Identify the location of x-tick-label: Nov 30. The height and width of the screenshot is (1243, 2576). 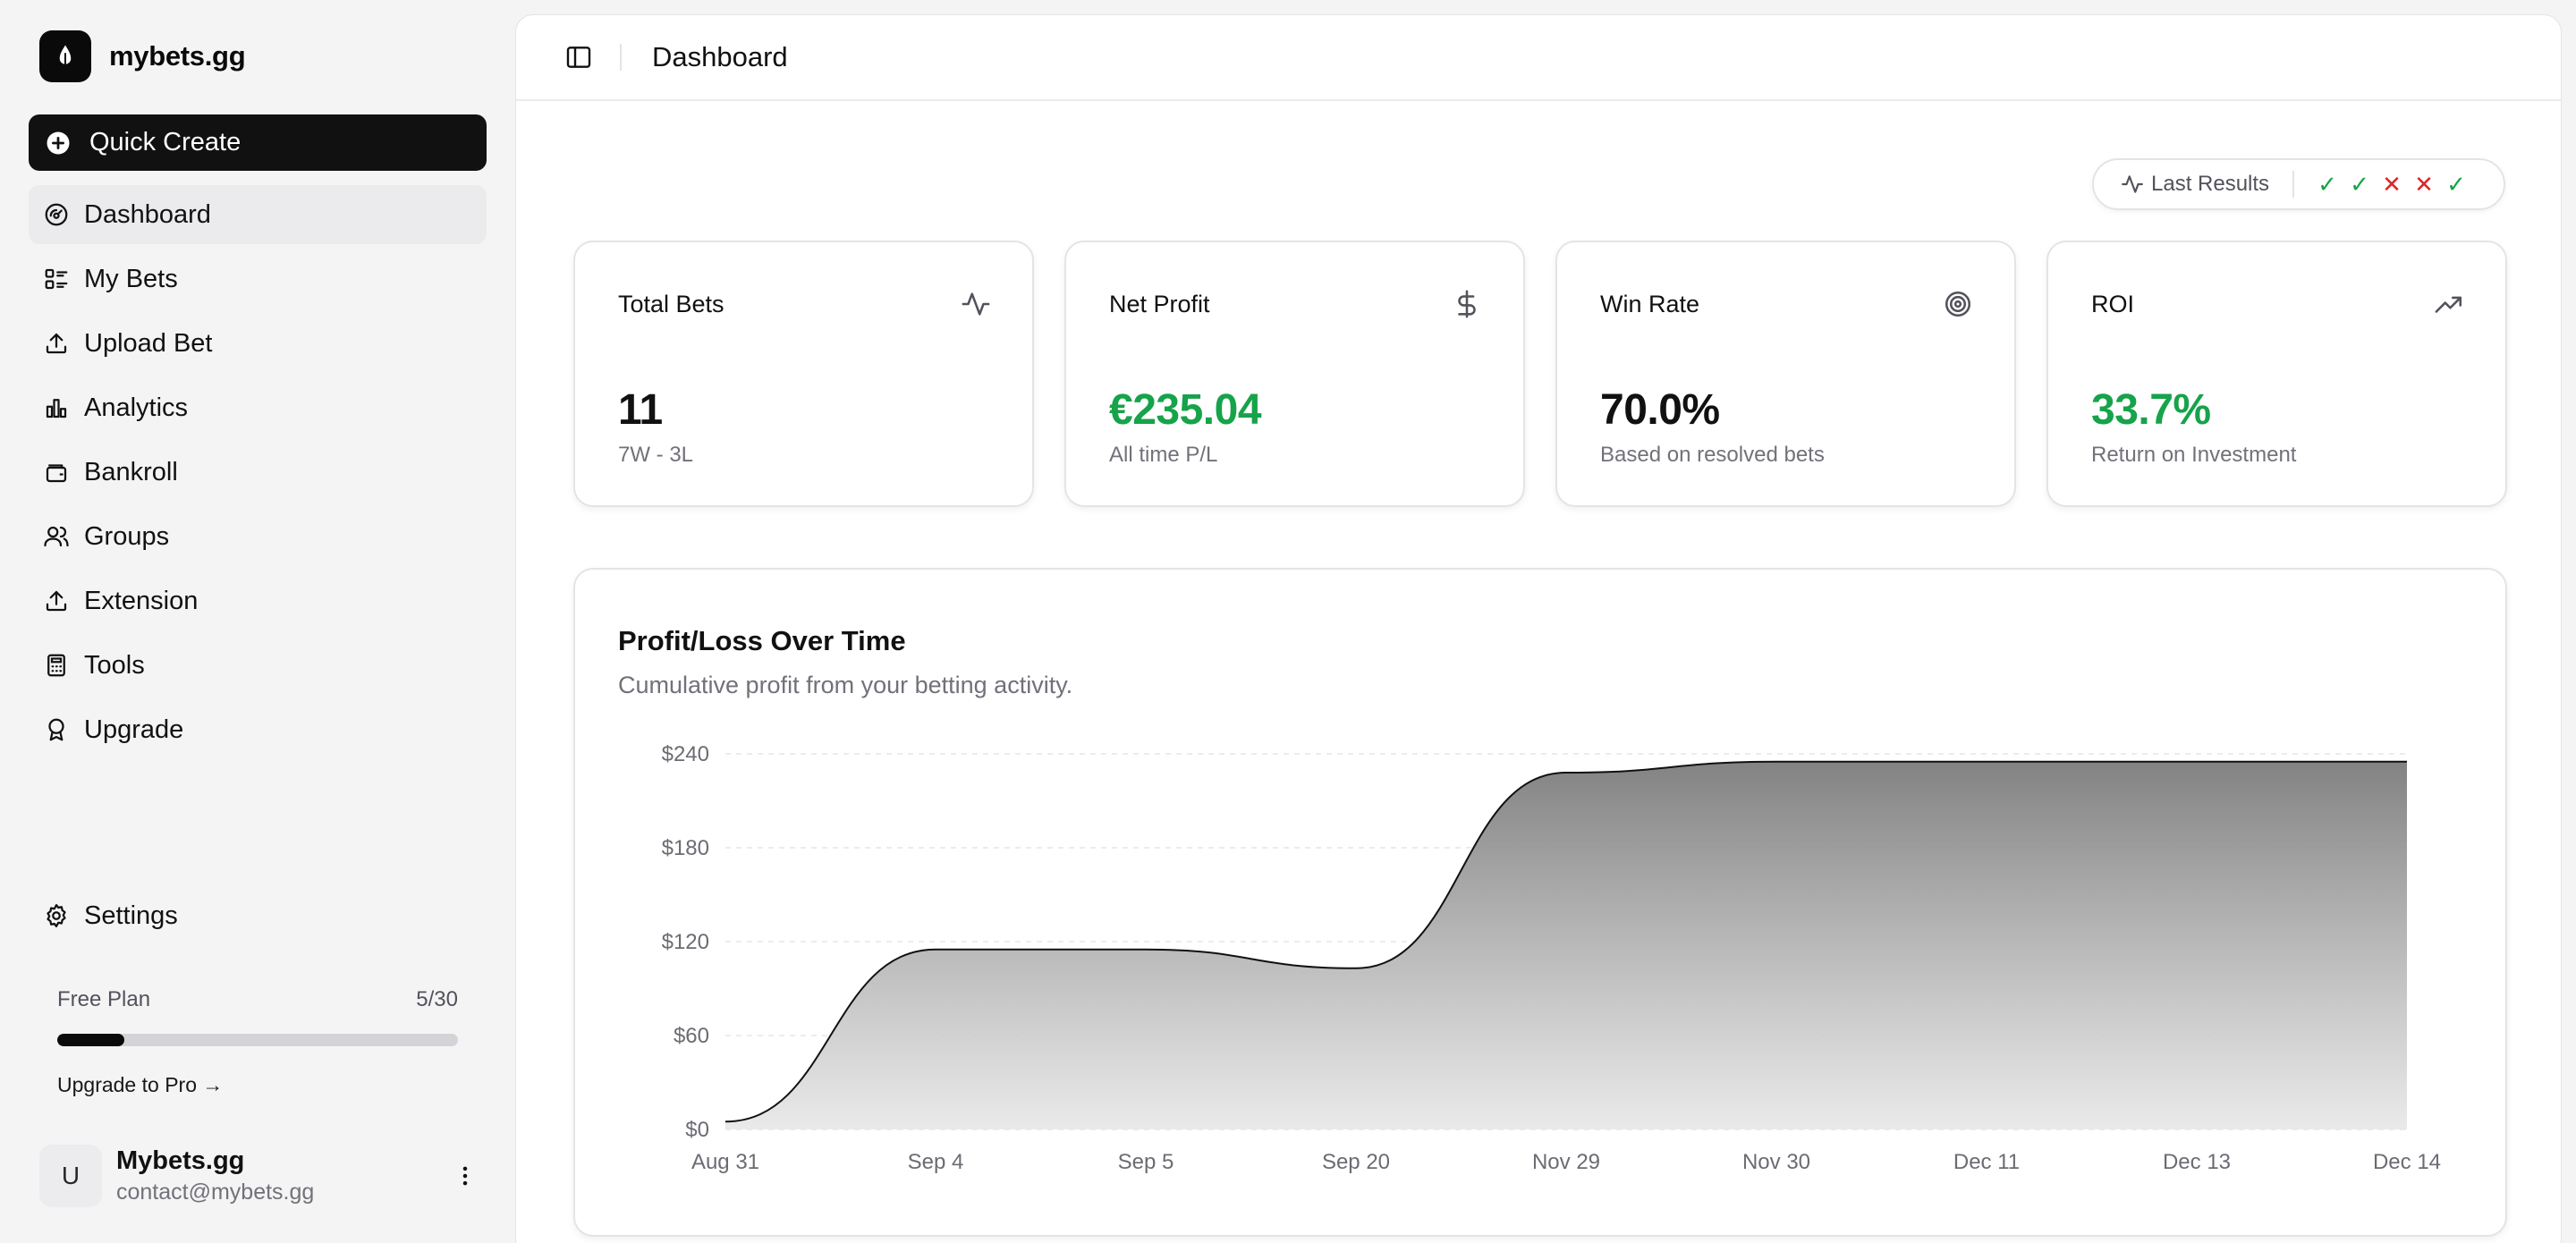
(1776, 1162).